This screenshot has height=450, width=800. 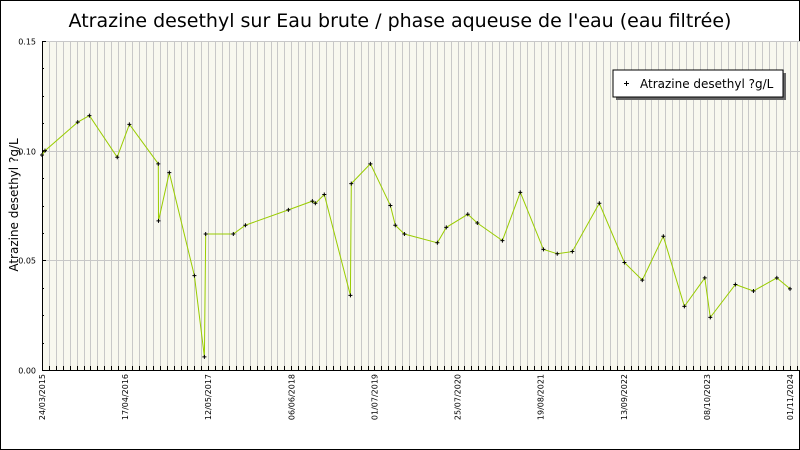 What do you see at coordinates (14, 205) in the screenshot?
I see `y-axis-label: Atrazine desethyl ?g/L` at bounding box center [14, 205].